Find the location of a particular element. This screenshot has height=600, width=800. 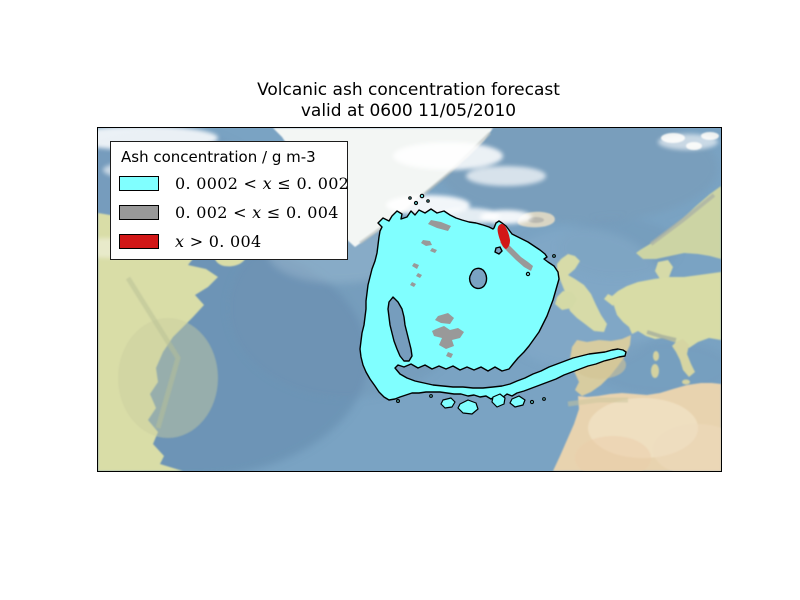

scandes-mountains is located at coordinates (682, 219).